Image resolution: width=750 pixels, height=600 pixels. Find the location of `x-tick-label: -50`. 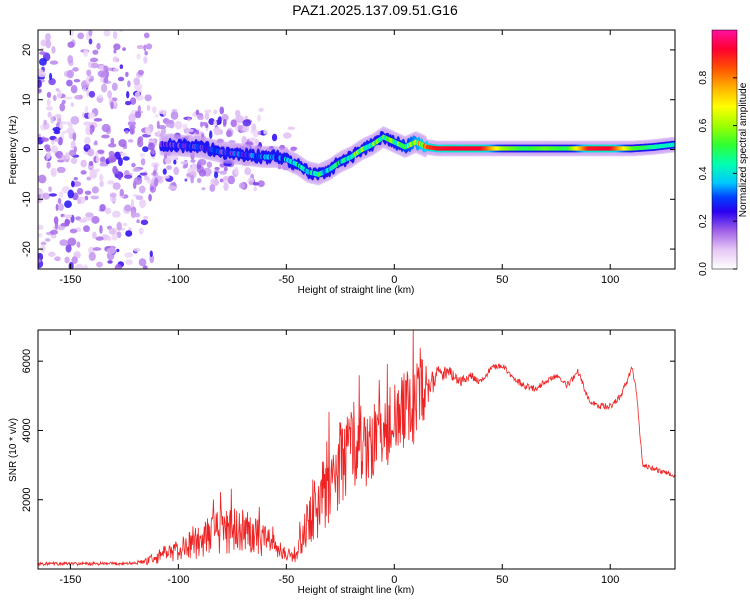

x-tick-label: -50 is located at coordinates (286, 280).